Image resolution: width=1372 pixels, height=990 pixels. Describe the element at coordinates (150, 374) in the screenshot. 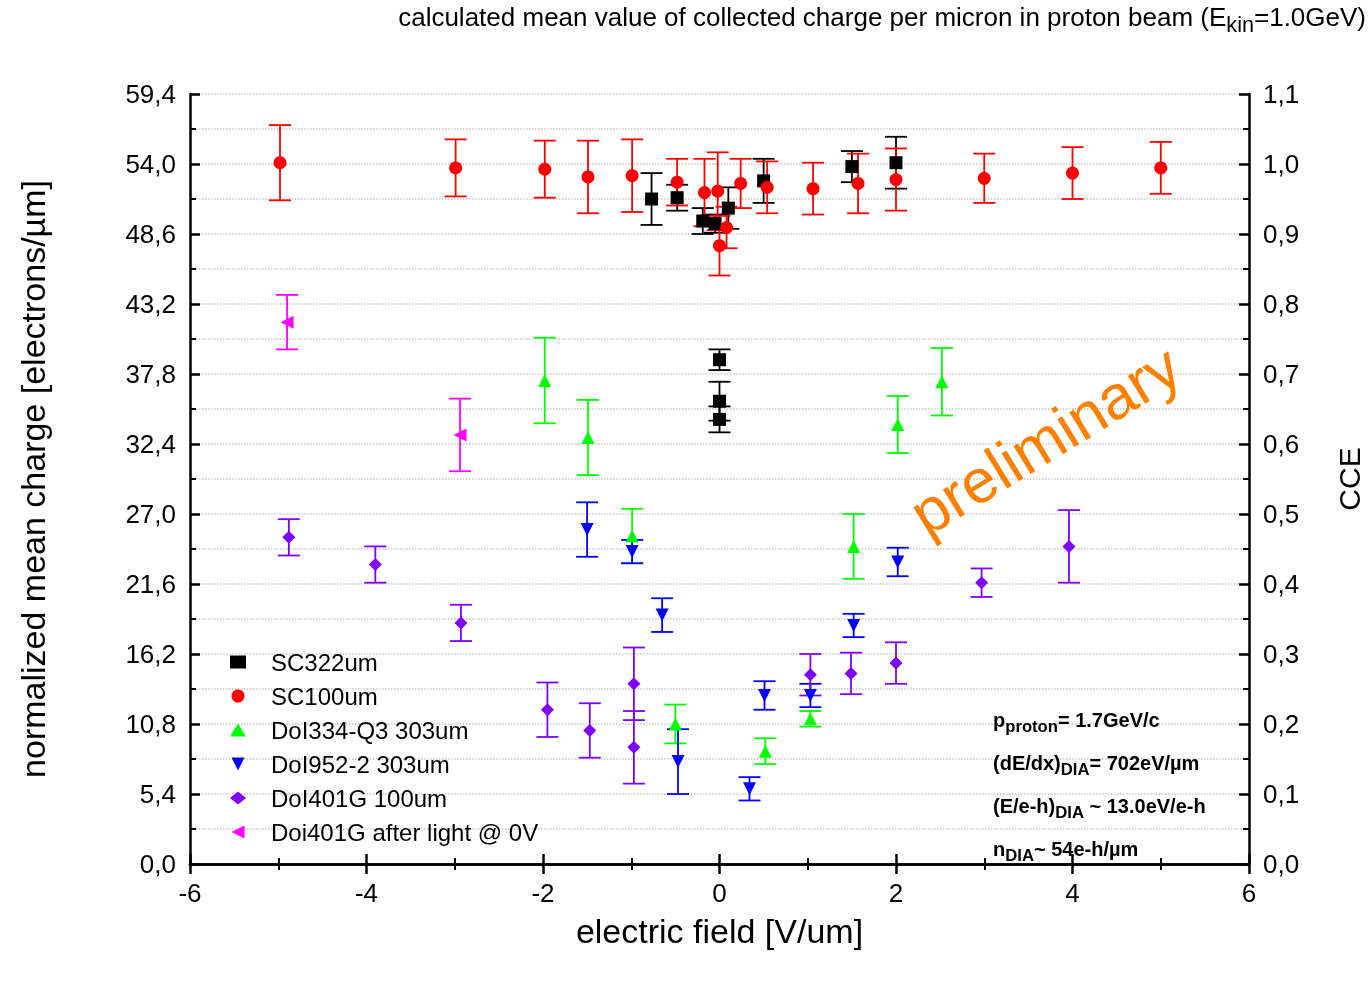

I see `y-tick-label: 37,8` at that location.